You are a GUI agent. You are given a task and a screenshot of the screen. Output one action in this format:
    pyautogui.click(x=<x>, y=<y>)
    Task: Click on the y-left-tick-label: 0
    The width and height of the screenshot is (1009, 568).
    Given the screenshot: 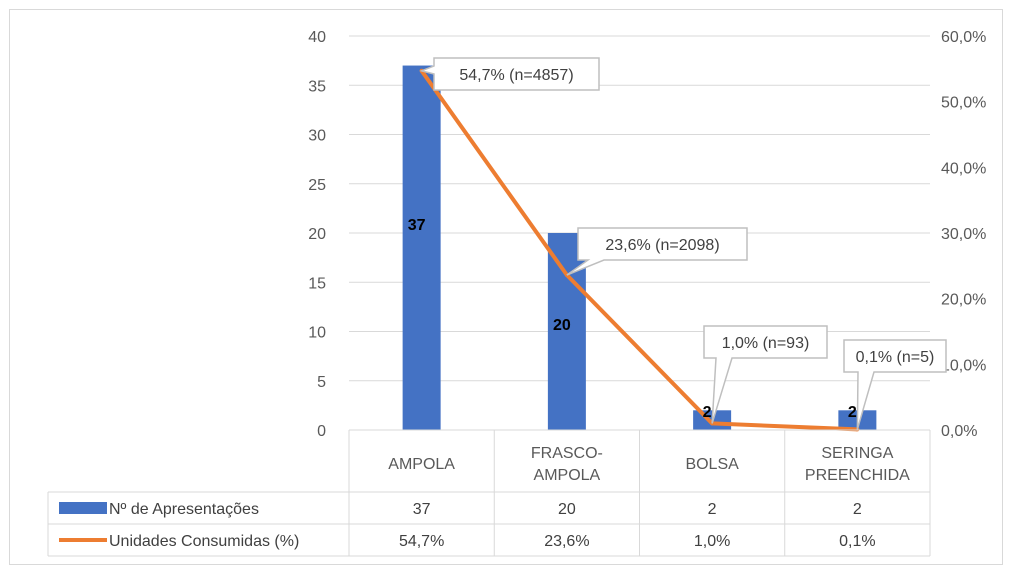 What is the action you would take?
    pyautogui.click(x=321, y=431)
    